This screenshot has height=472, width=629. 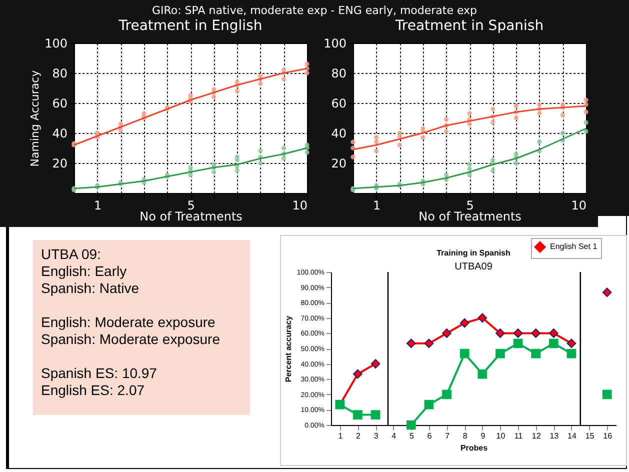 What do you see at coordinates (394, 436) in the screenshot?
I see `x-tick-label: 4` at bounding box center [394, 436].